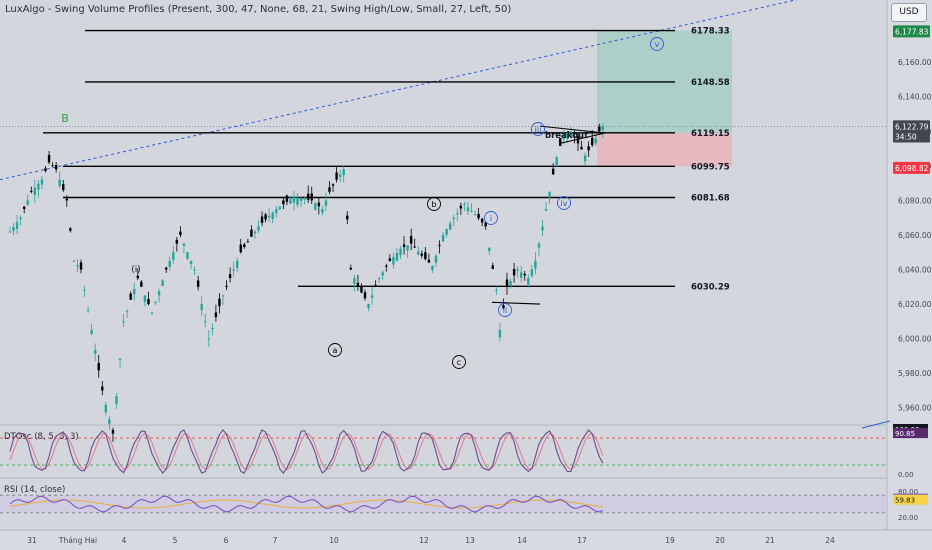  What do you see at coordinates (876, 424) in the screenshot?
I see `trend-line-tail` at bounding box center [876, 424].